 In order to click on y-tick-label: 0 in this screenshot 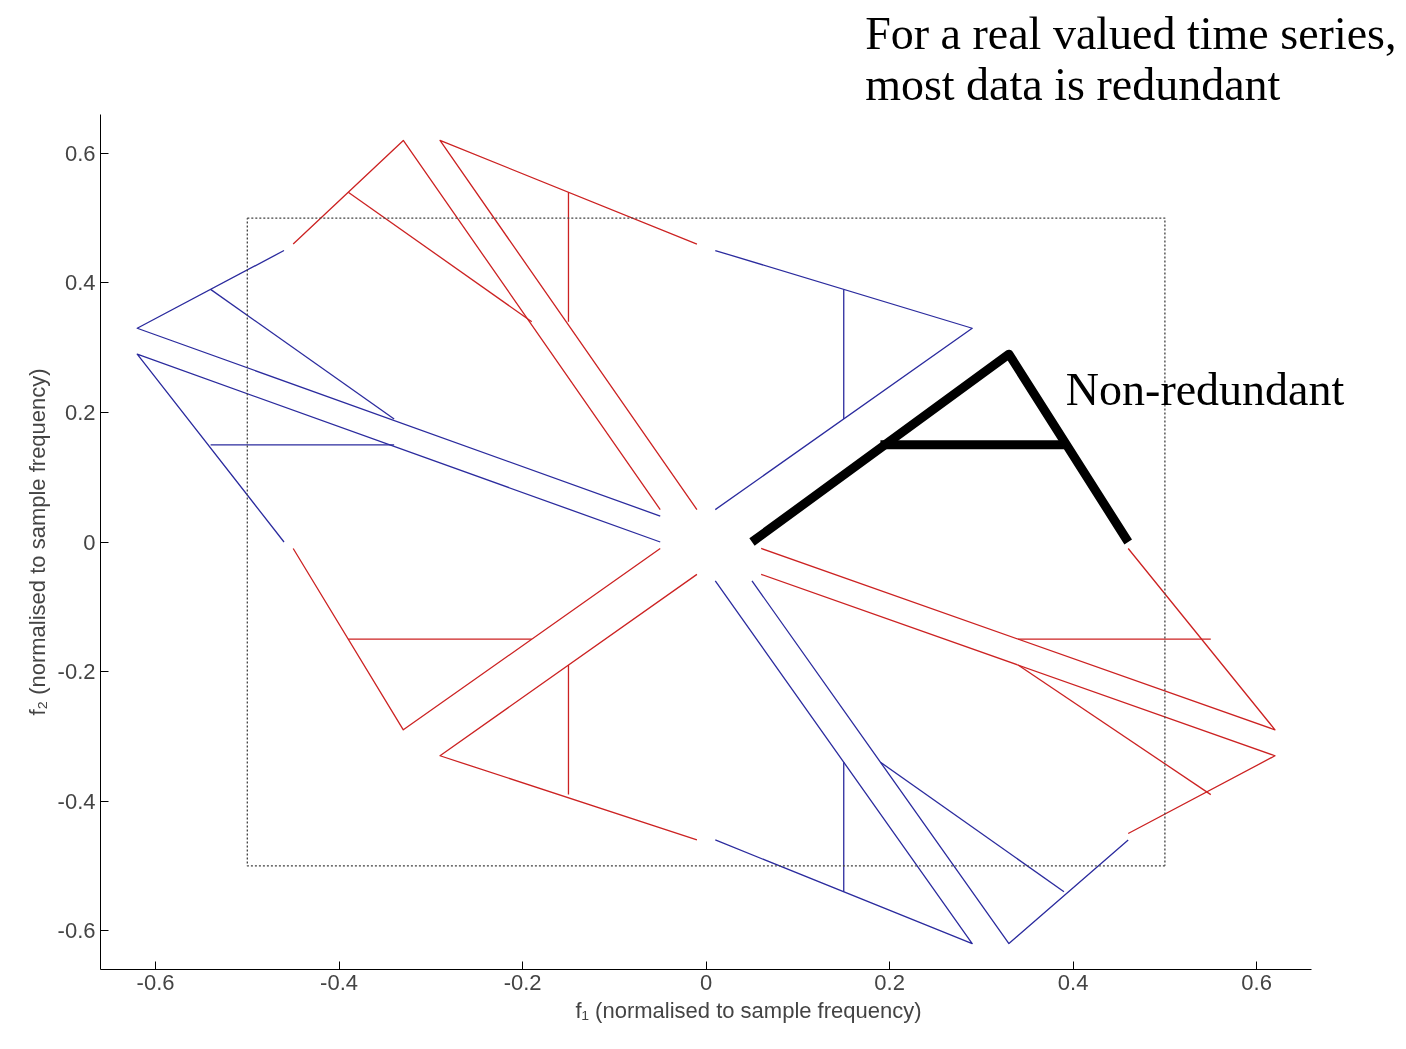, I will do `click(89, 542)`.